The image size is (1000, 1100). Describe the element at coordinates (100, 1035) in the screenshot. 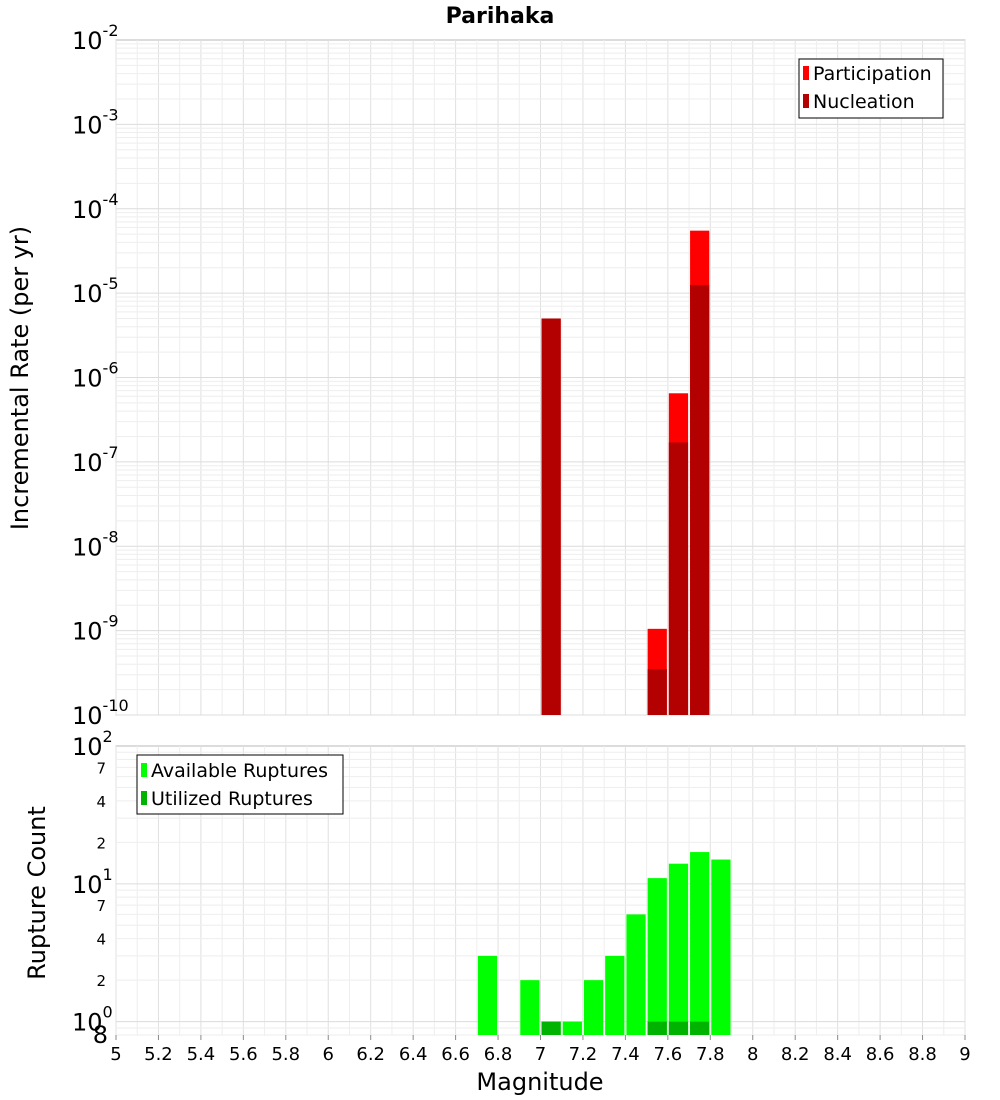

I see `y-minor-tick-label: 8` at that location.